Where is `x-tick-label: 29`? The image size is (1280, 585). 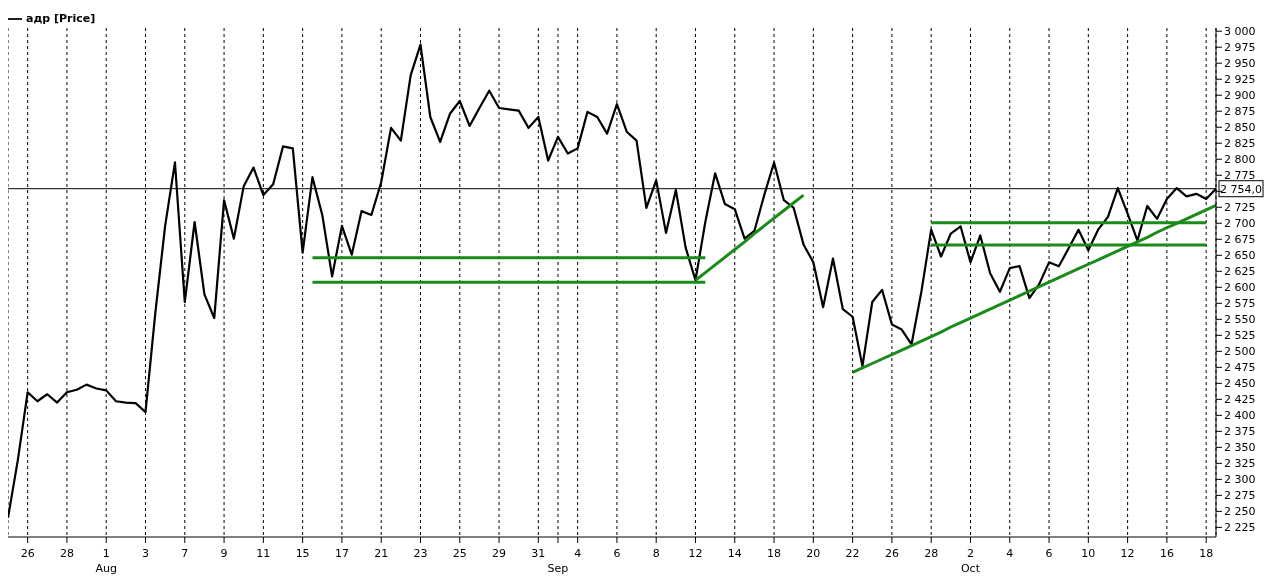
x-tick-label: 29 is located at coordinates (499, 553).